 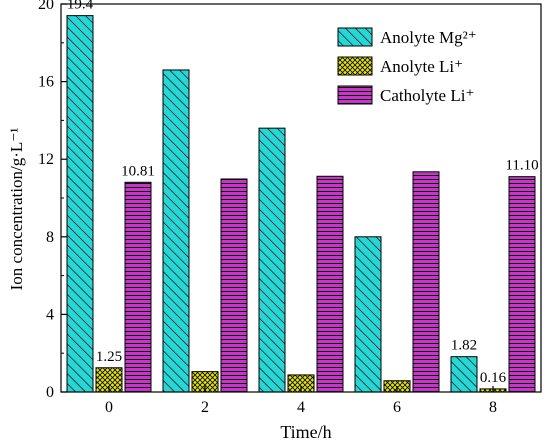 I want to click on x-tick-label: 2, so click(x=205, y=407).